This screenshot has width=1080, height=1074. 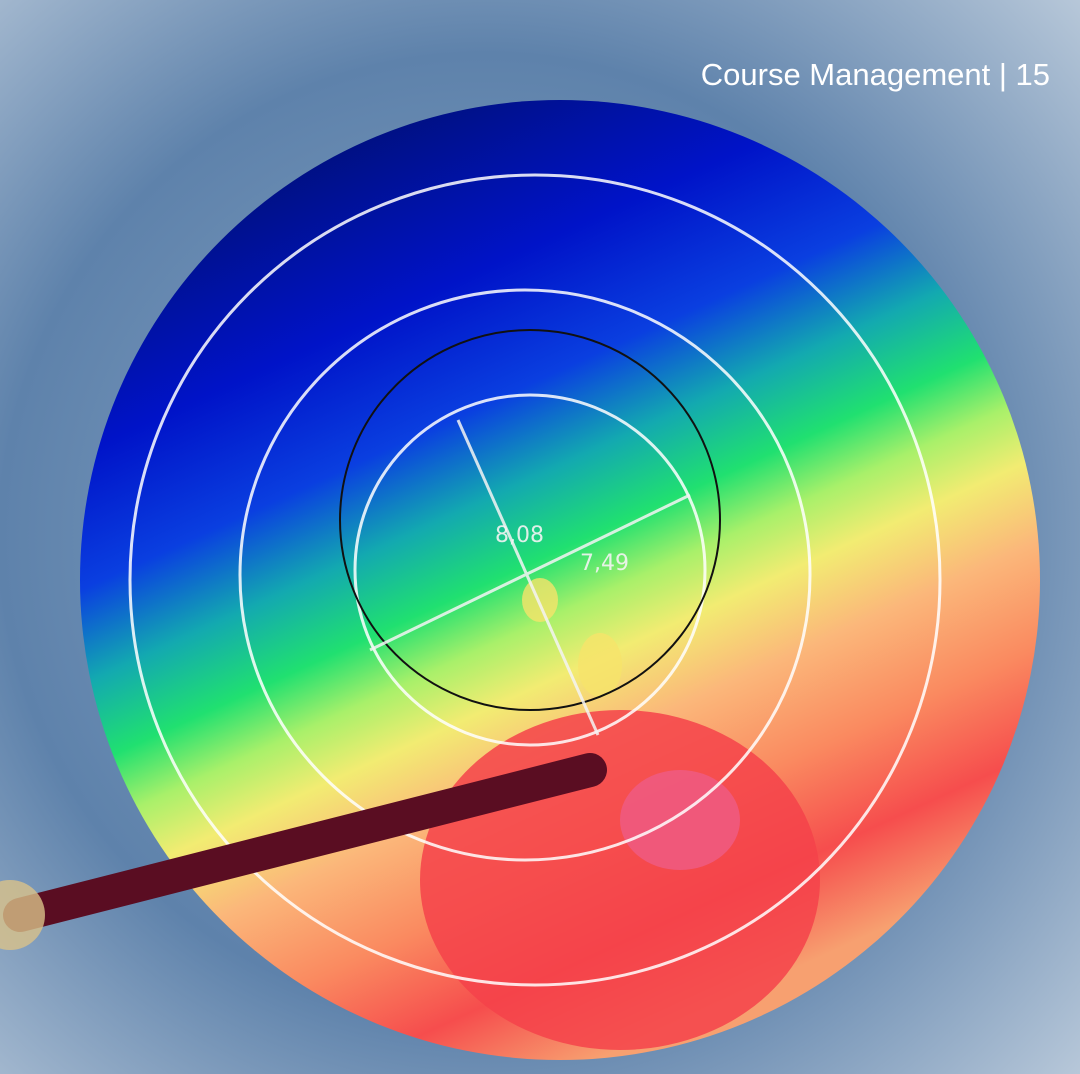 I want to click on map-label: 8,08, so click(x=519, y=535).